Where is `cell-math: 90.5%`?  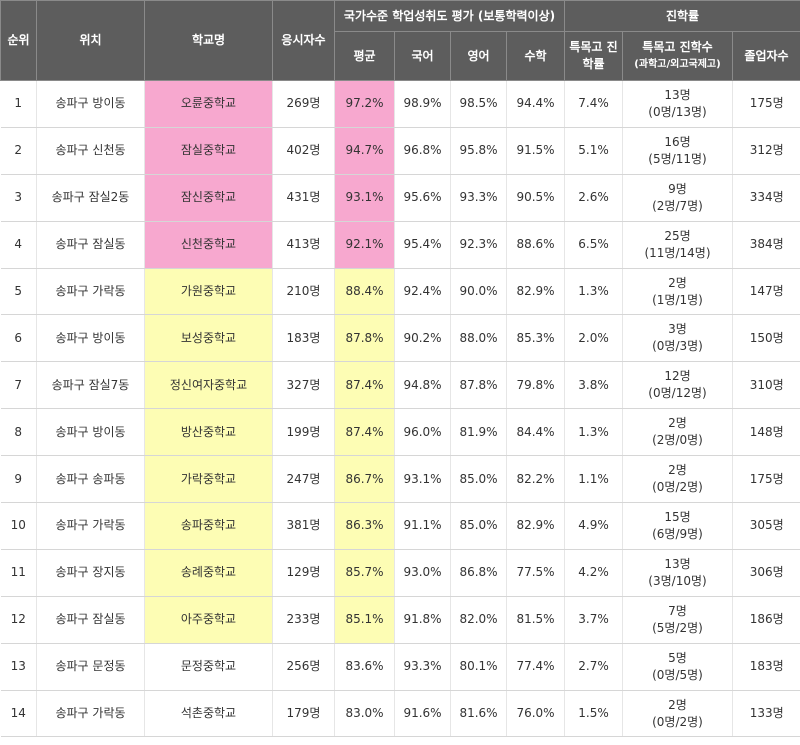 cell-math: 90.5% is located at coordinates (535, 198).